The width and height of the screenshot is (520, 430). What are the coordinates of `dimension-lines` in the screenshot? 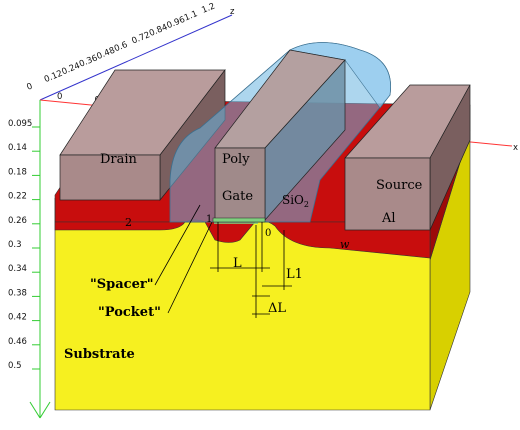 It's located at (223, 261).